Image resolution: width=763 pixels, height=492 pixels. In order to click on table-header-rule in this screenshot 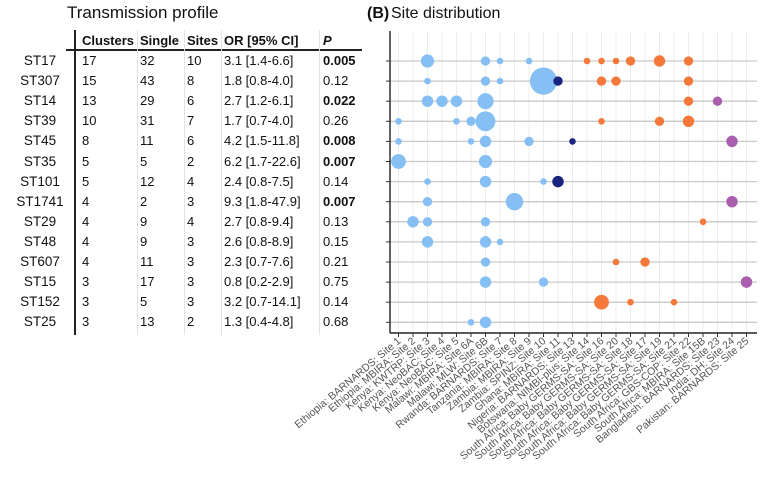, I will do `click(214, 50)`.